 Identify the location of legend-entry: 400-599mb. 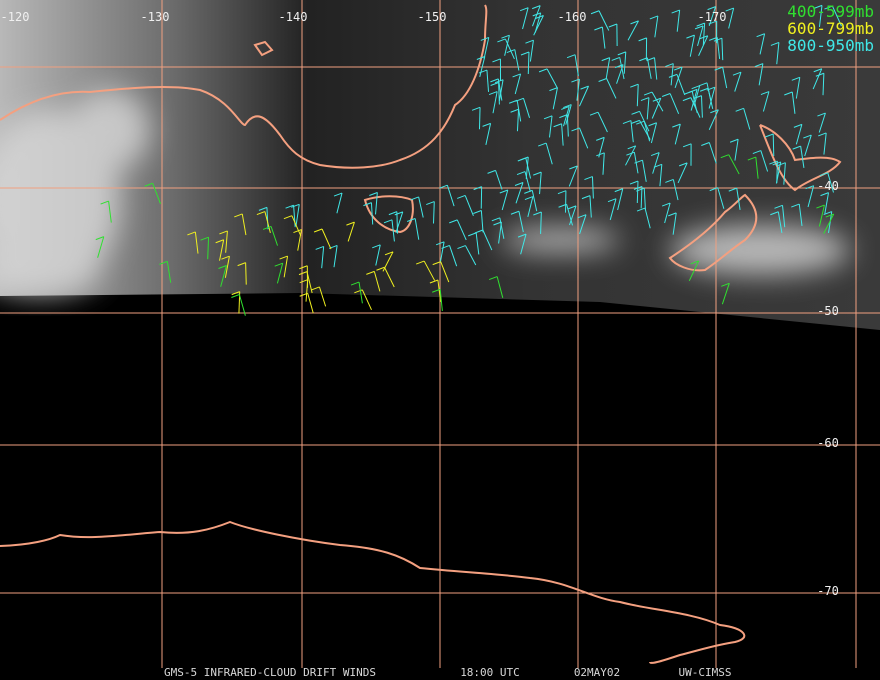
(830, 11).